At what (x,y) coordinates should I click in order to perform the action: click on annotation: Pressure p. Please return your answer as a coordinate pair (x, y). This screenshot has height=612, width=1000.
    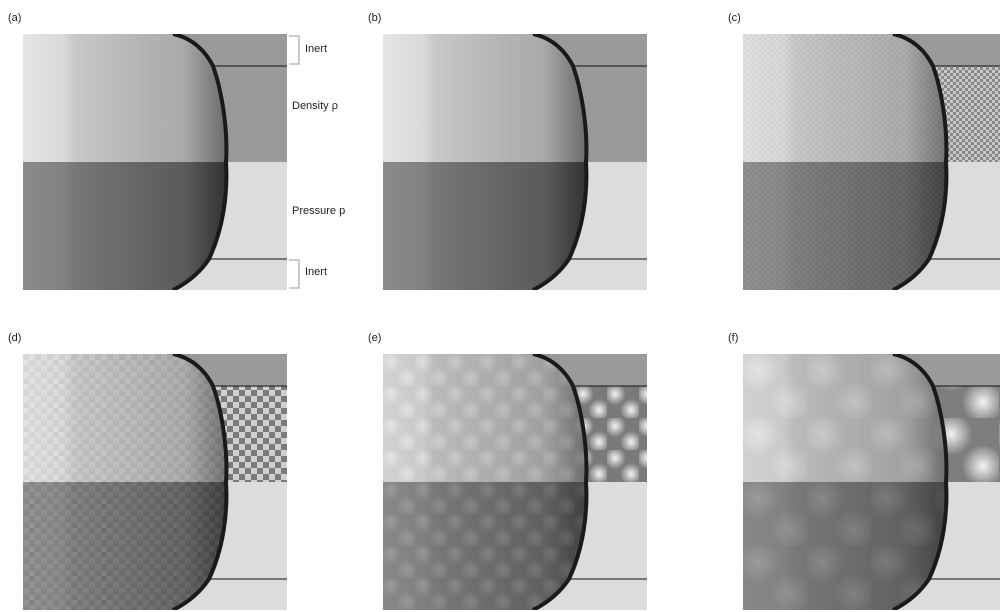
    Looking at the image, I should click on (318, 211).